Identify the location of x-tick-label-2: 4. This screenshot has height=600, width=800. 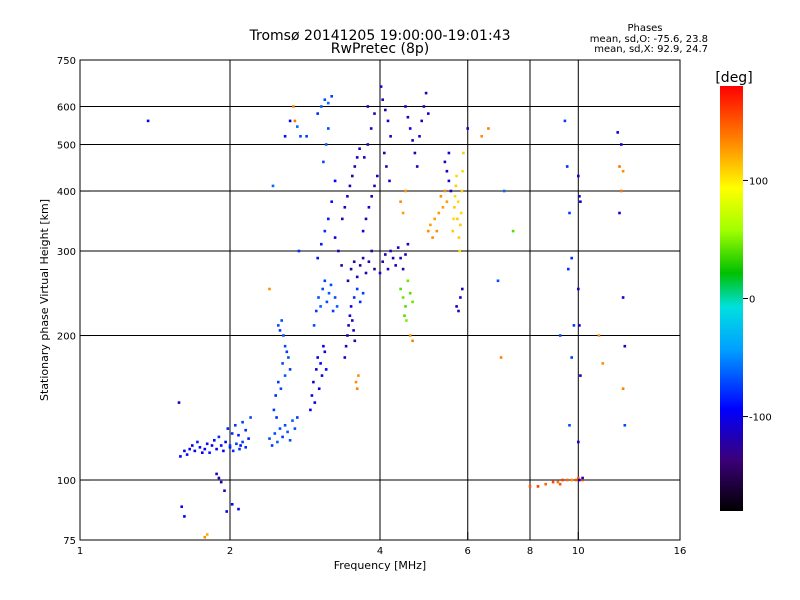
(380, 551).